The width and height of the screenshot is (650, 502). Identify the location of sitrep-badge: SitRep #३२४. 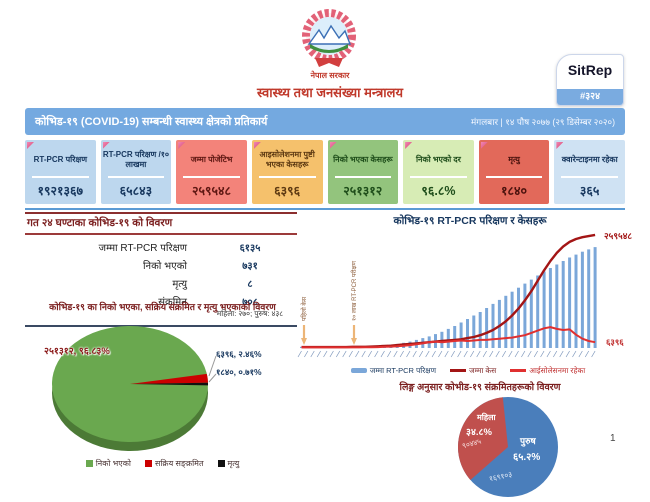
(590, 80).